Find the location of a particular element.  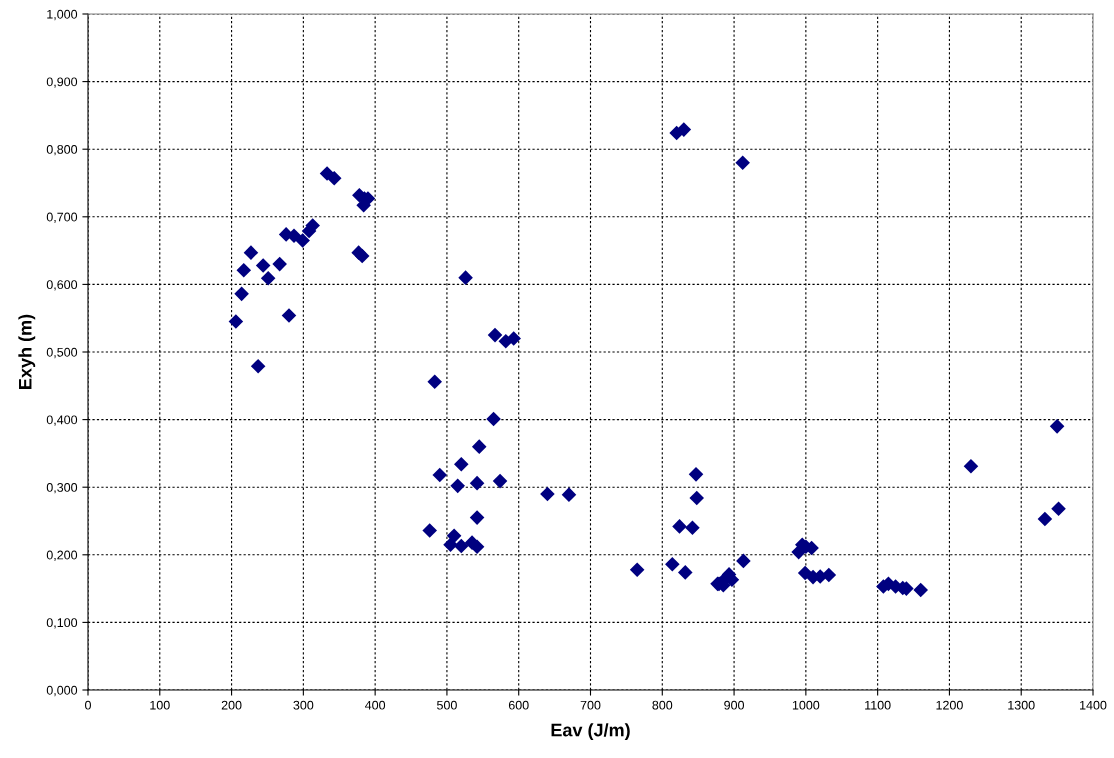

y-tick-label: 0,500 is located at coordinates (62, 353).